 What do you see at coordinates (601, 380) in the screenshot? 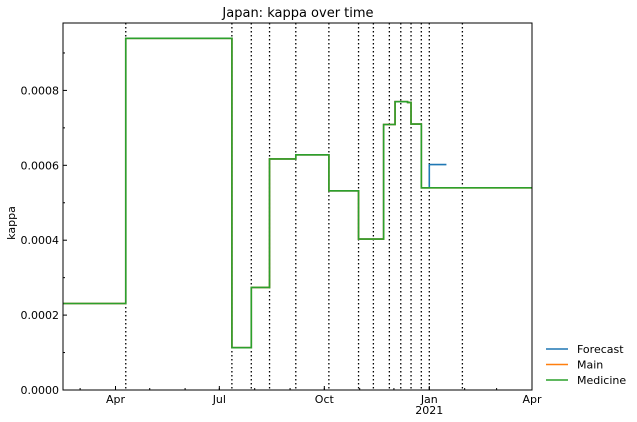
I see `legend-label: Medicine` at bounding box center [601, 380].